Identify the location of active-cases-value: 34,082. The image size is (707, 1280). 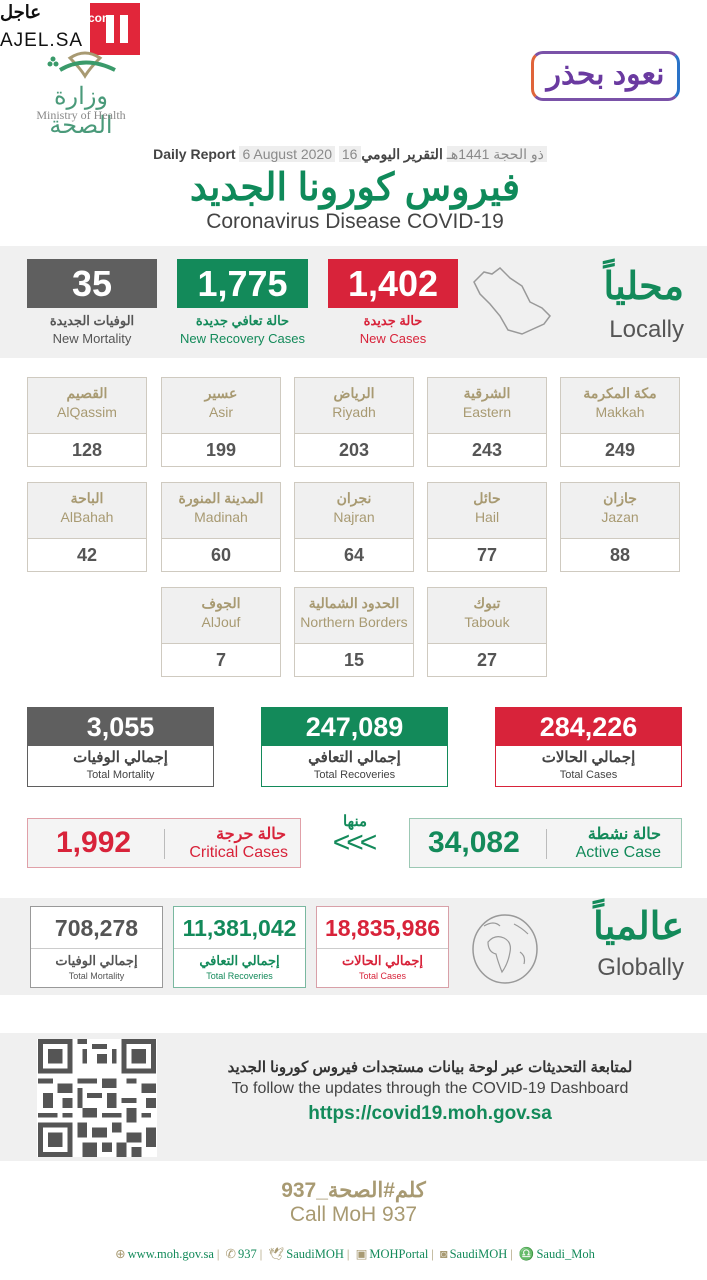
(474, 842).